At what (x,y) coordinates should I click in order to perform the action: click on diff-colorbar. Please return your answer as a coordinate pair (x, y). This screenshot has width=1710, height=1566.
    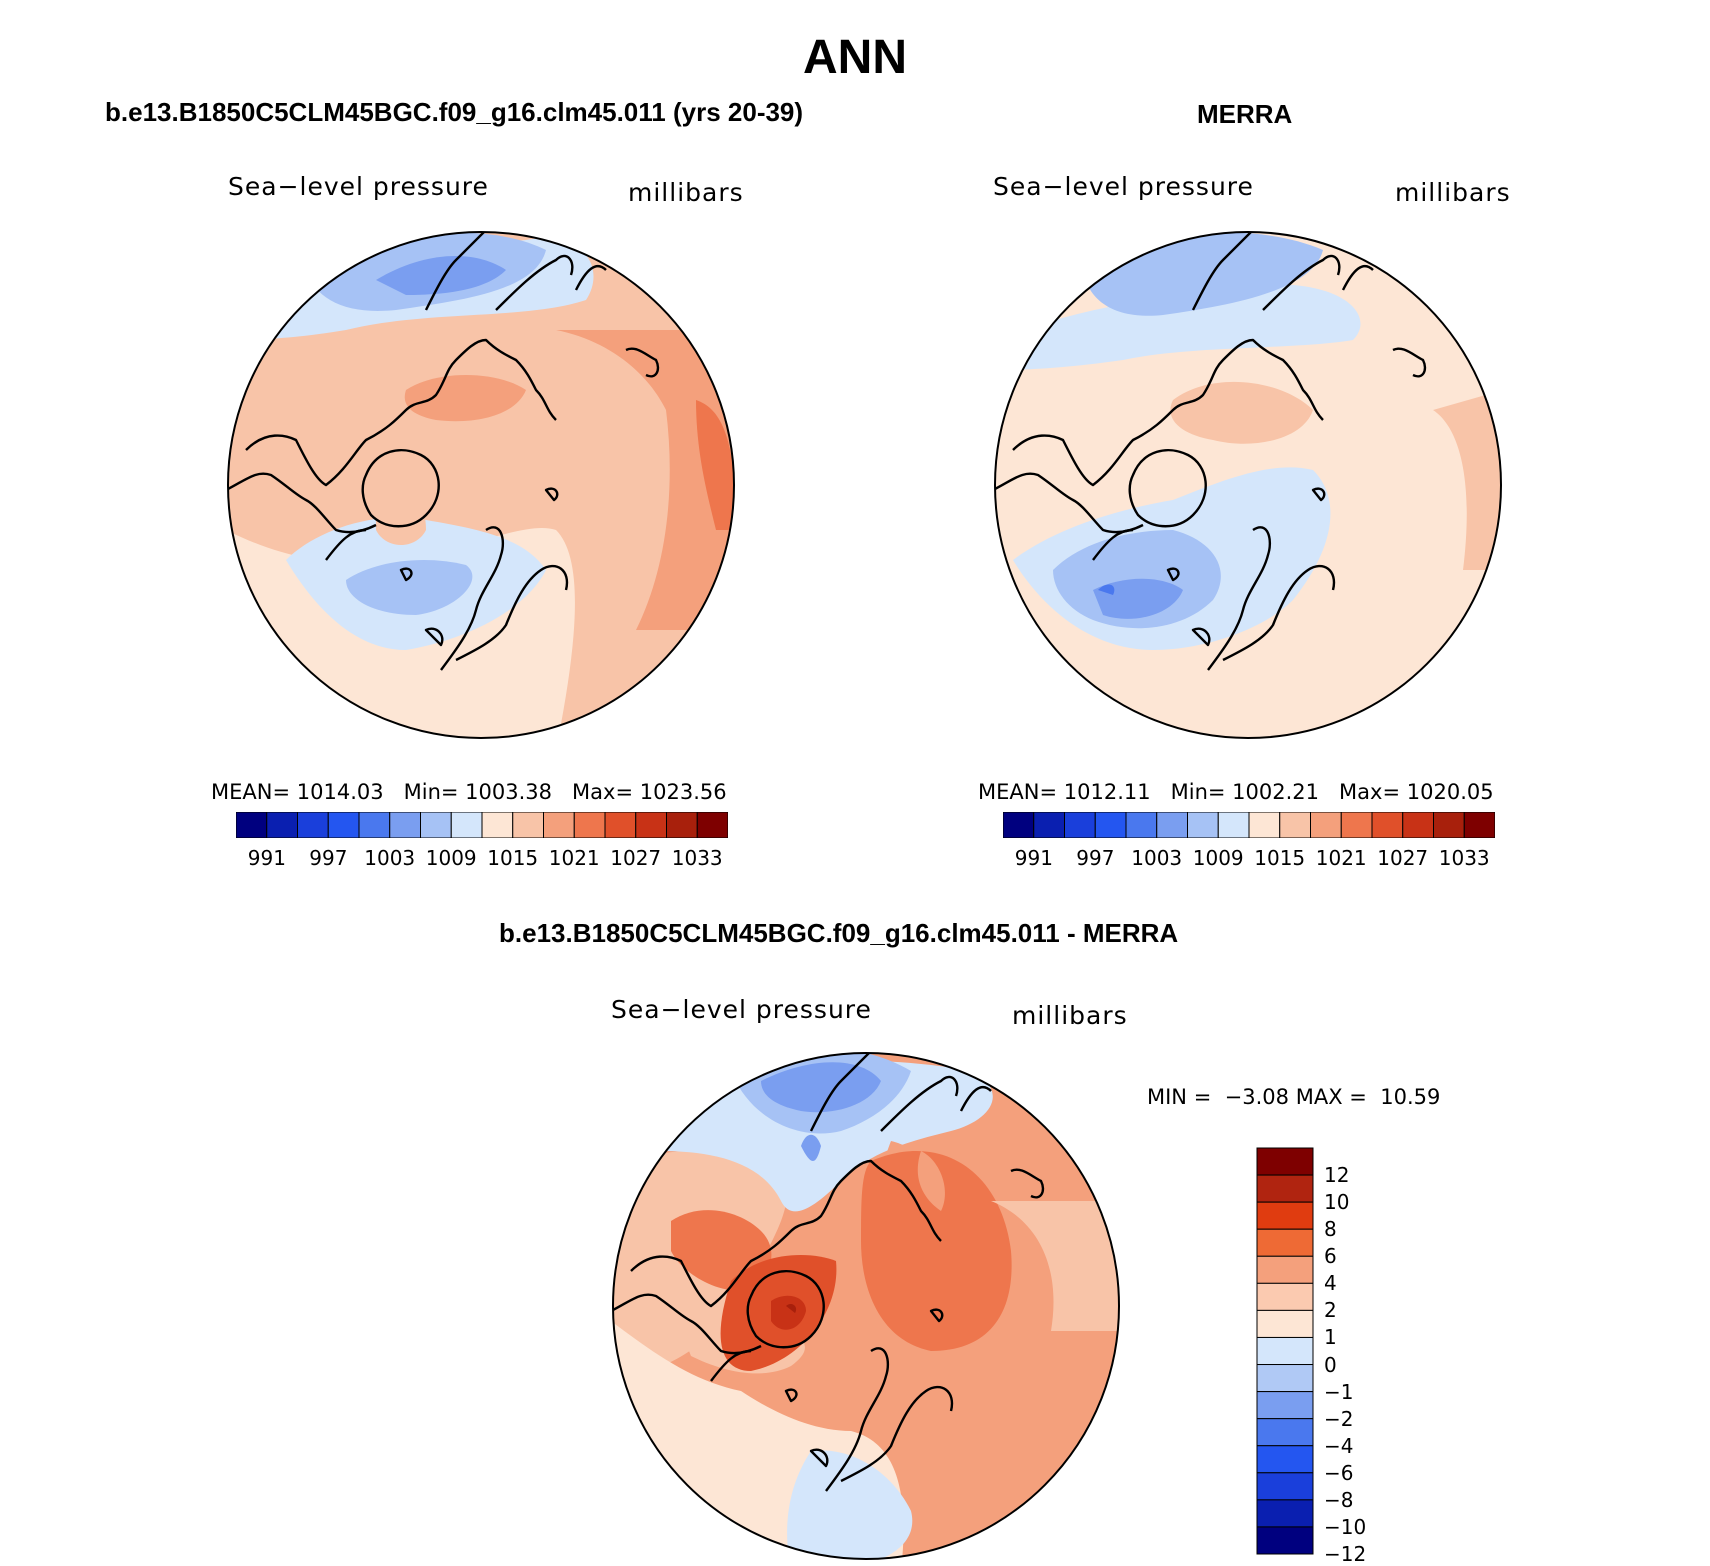
    Looking at the image, I should click on (1285, 1351).